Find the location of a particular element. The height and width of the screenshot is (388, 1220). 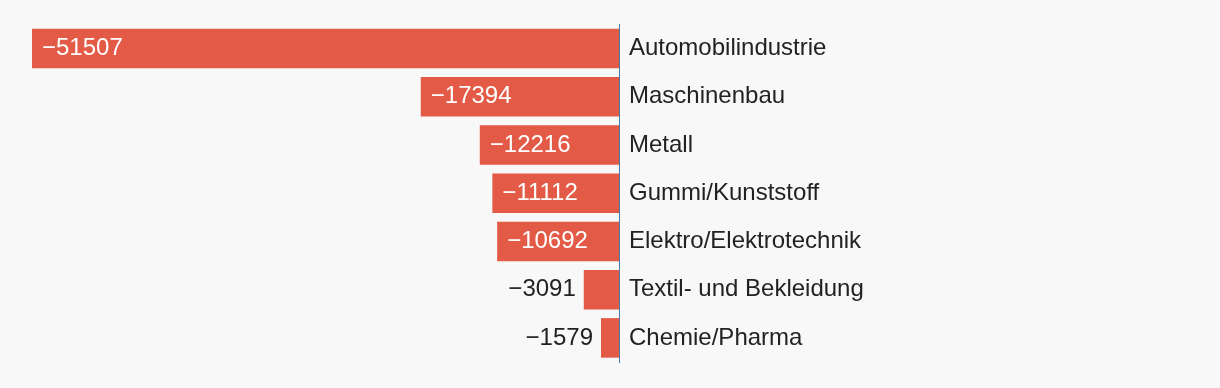

data-label: −3091 is located at coordinates (542, 288).